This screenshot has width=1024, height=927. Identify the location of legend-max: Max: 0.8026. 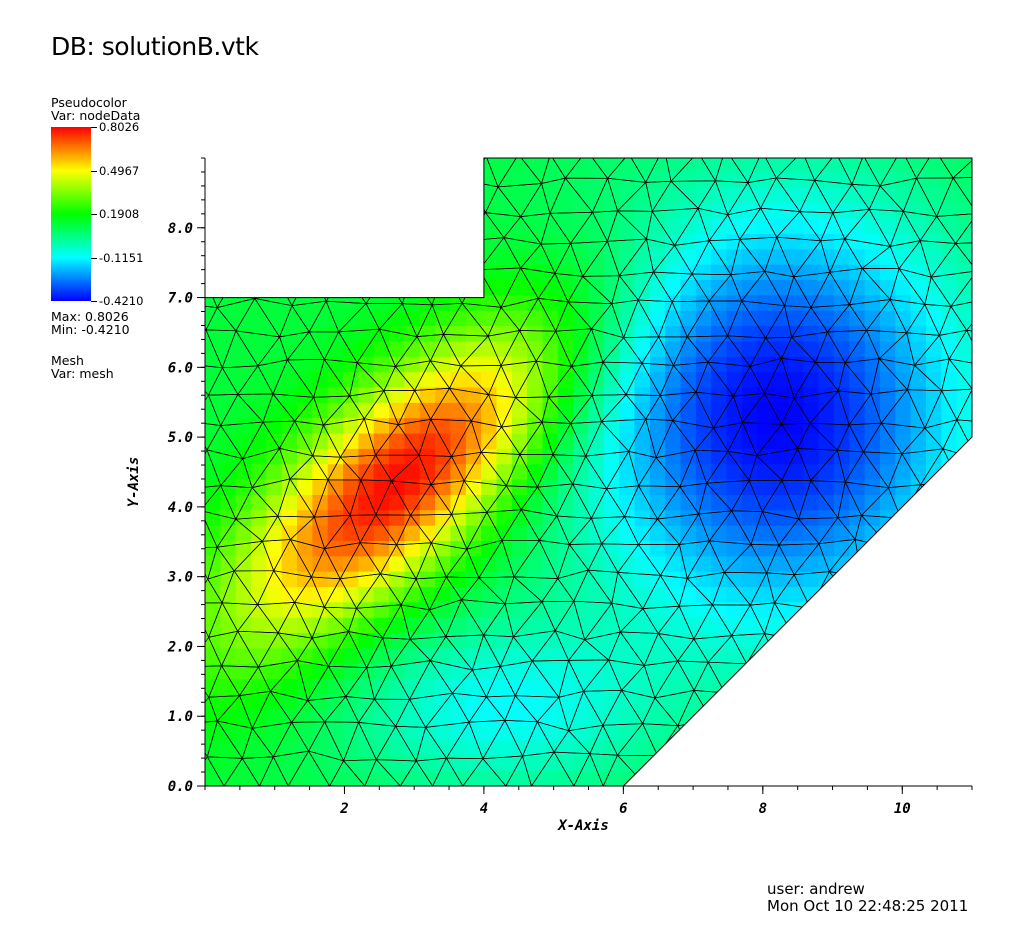
(90, 316).